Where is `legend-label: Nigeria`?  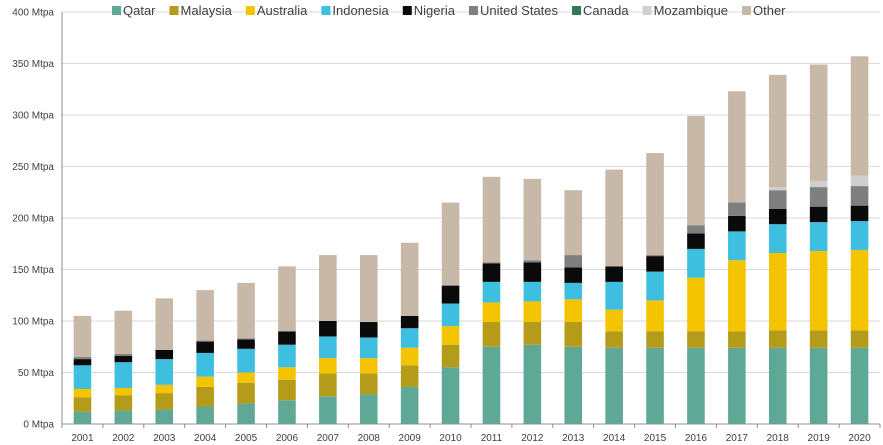 legend-label: Nigeria is located at coordinates (435, 10).